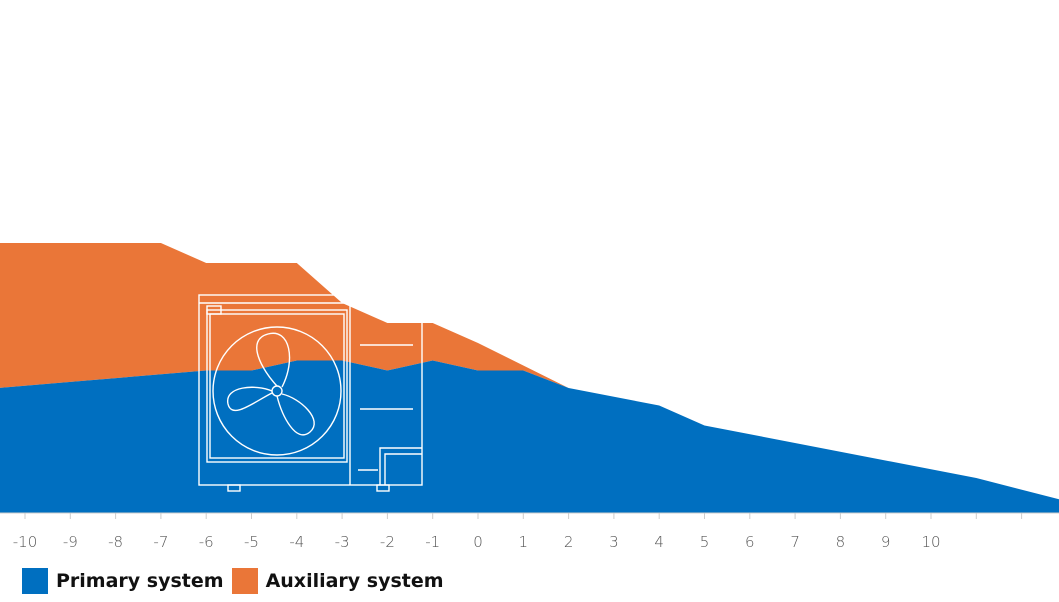 The width and height of the screenshot is (1059, 602). Describe the element at coordinates (184, 115) in the screenshot. I see `infrared-ceiling-heater-icon` at that location.